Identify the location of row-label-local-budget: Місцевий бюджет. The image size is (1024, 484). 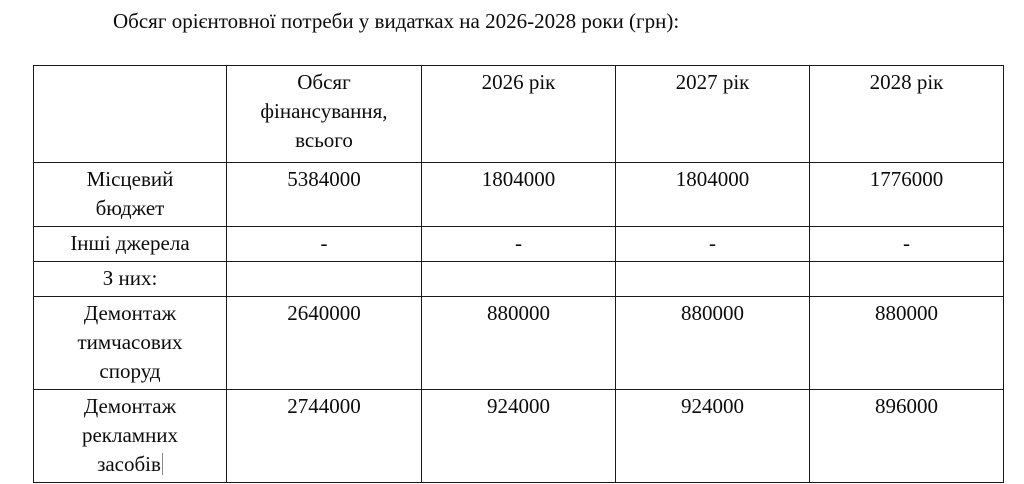
(130, 194).